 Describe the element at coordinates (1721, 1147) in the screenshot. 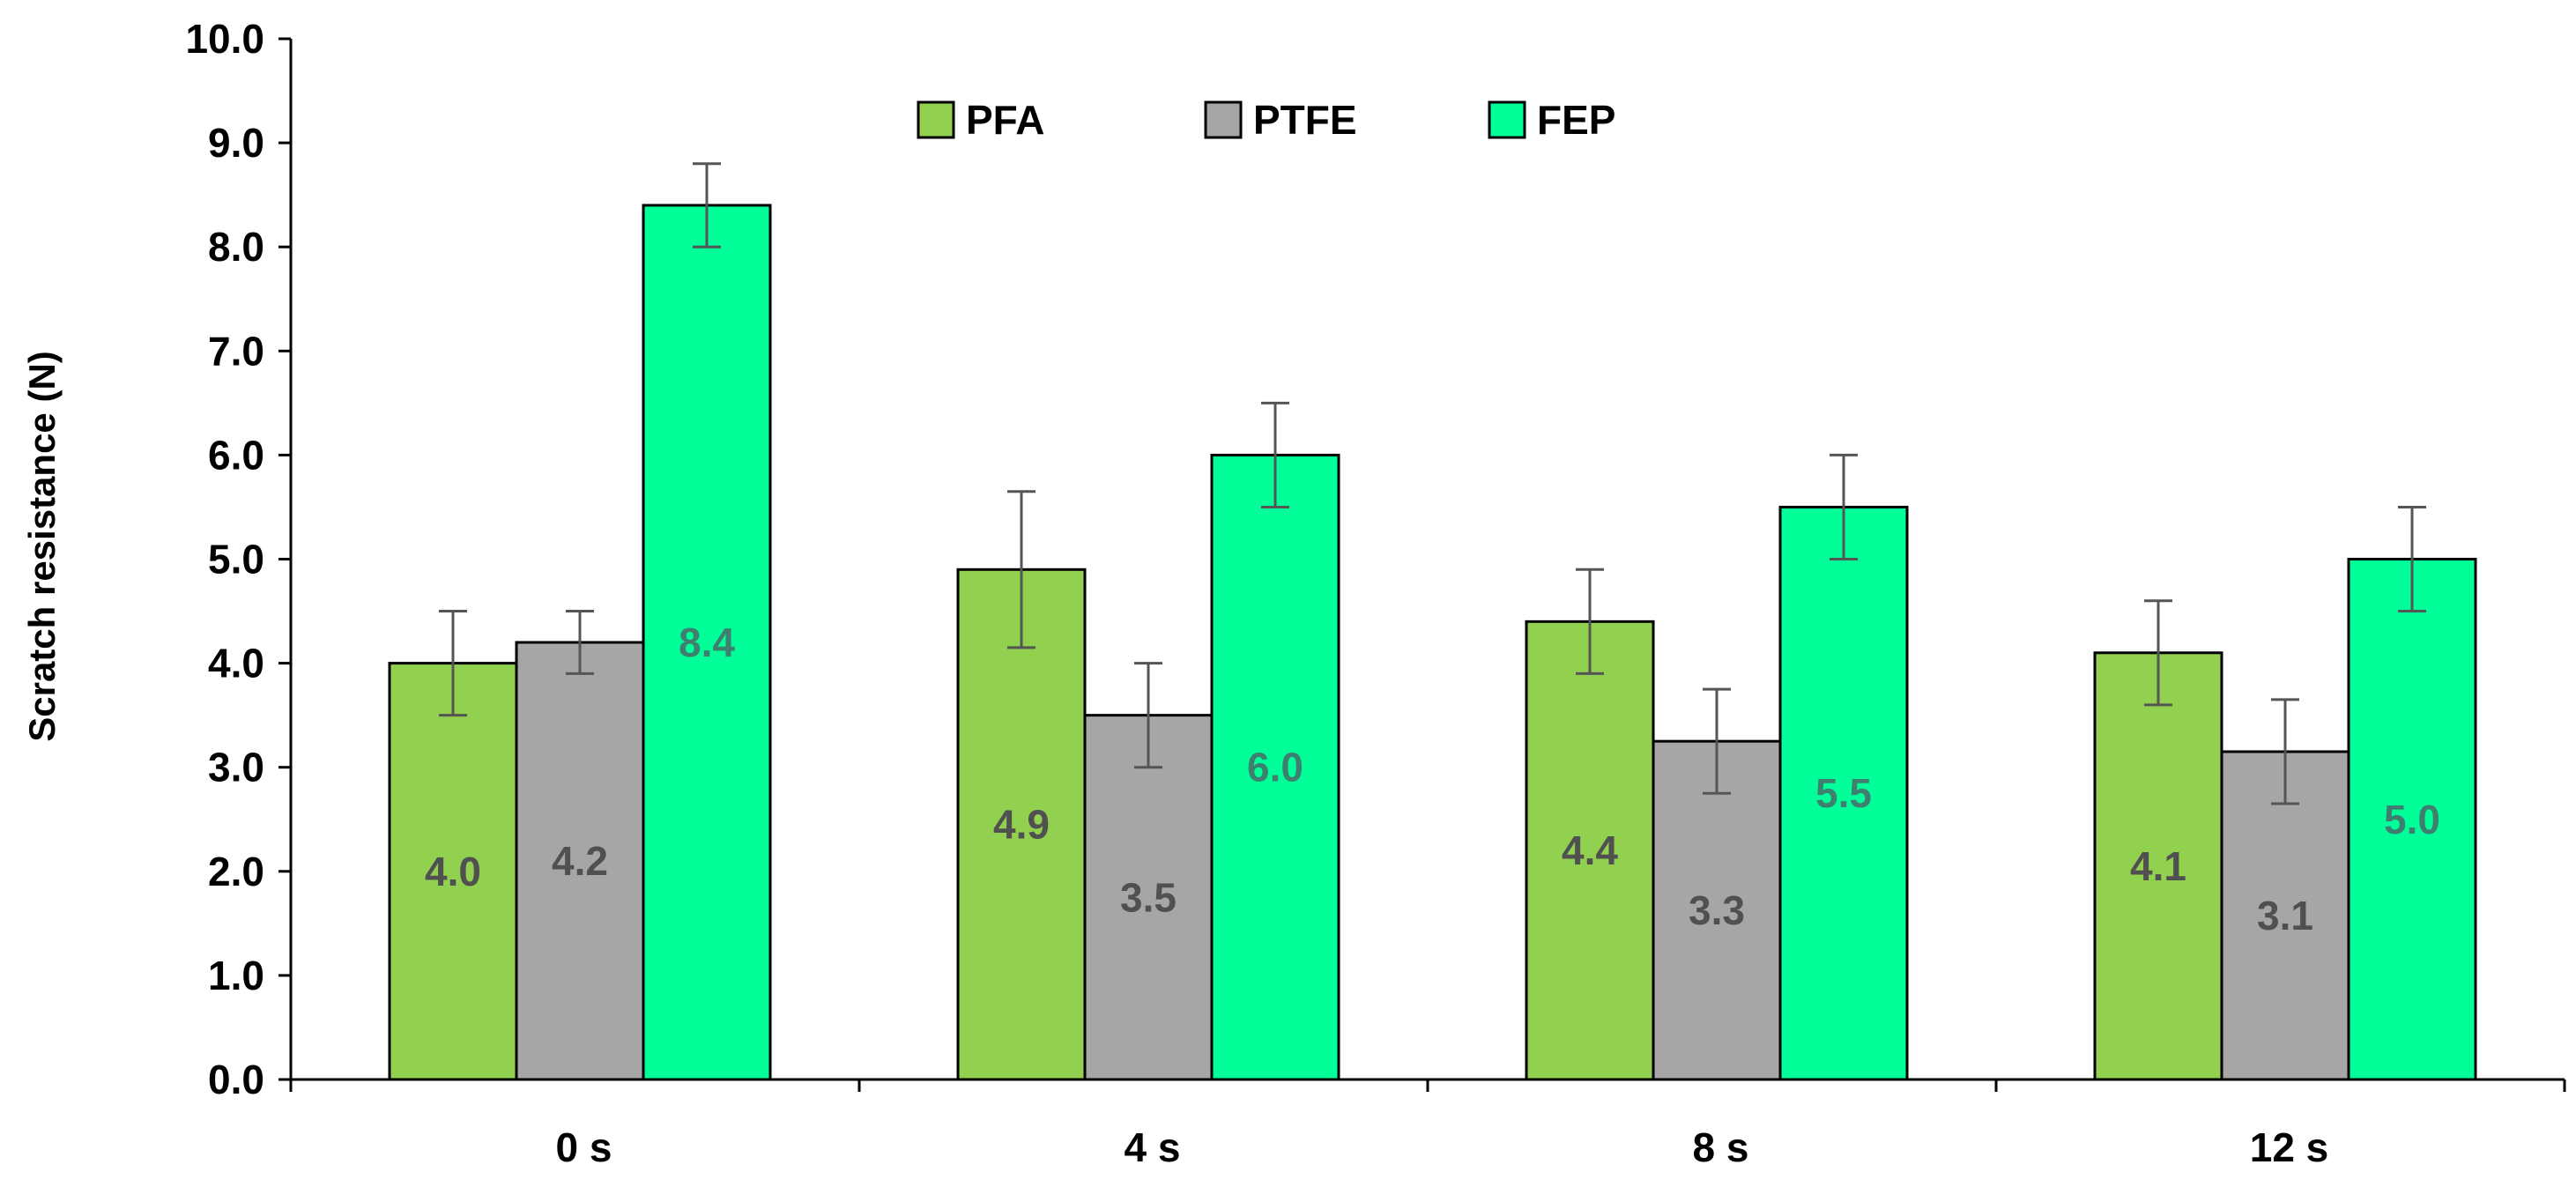

I see `x-tick-label-2: 8 s` at that location.